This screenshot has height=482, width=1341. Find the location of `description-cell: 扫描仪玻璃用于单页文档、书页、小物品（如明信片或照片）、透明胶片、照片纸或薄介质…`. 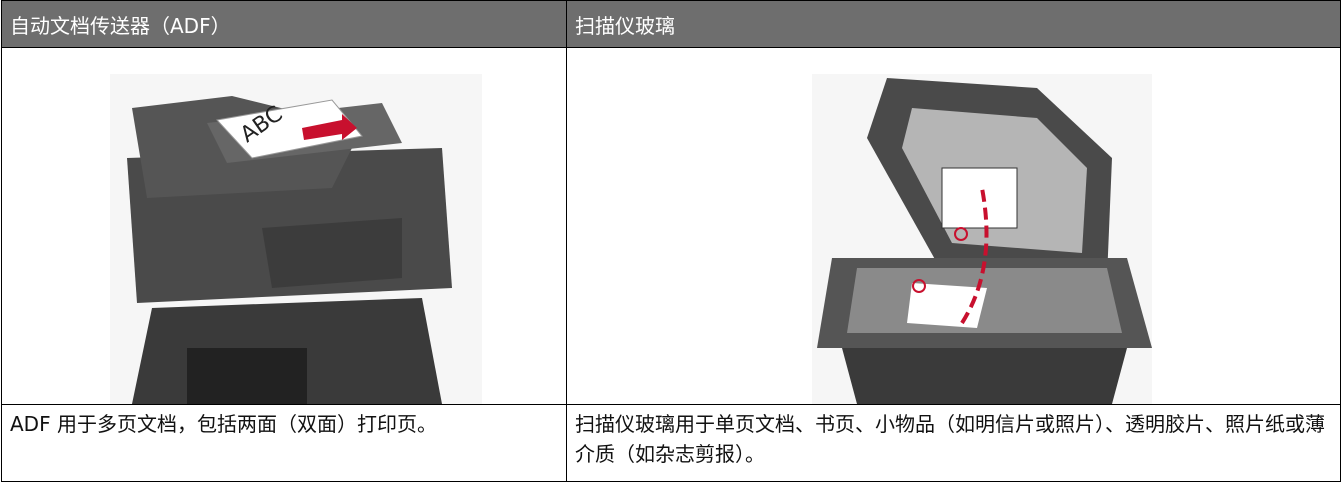

description-cell: 扫描仪玻璃用于单页文档、书页、小物品（如明信片或照片）、透明胶片、照片纸或薄介质… is located at coordinates (953, 443).